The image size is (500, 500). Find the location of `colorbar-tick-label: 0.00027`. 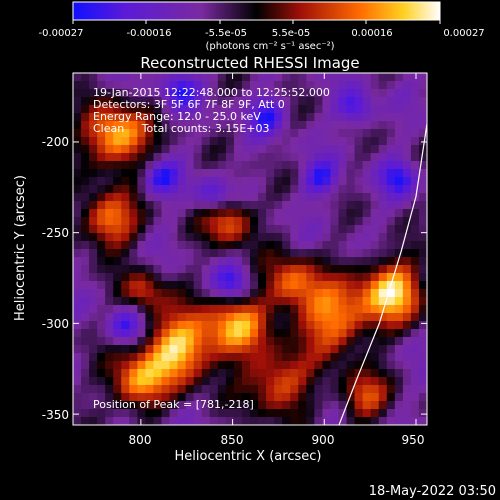

colorbar-tick-label: 0.00027 is located at coordinates (463, 33).